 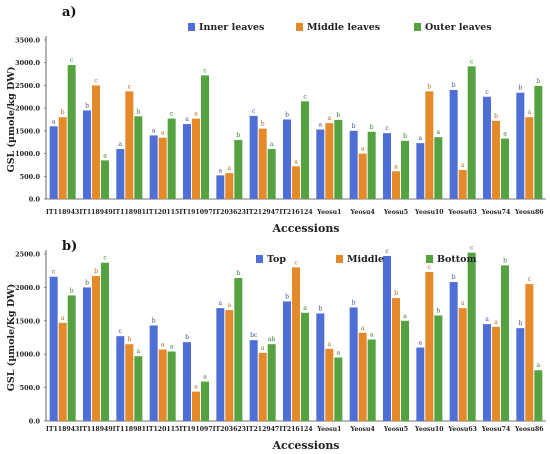 I want to click on x-tick-label: Yeosu86, so click(x=529, y=212).